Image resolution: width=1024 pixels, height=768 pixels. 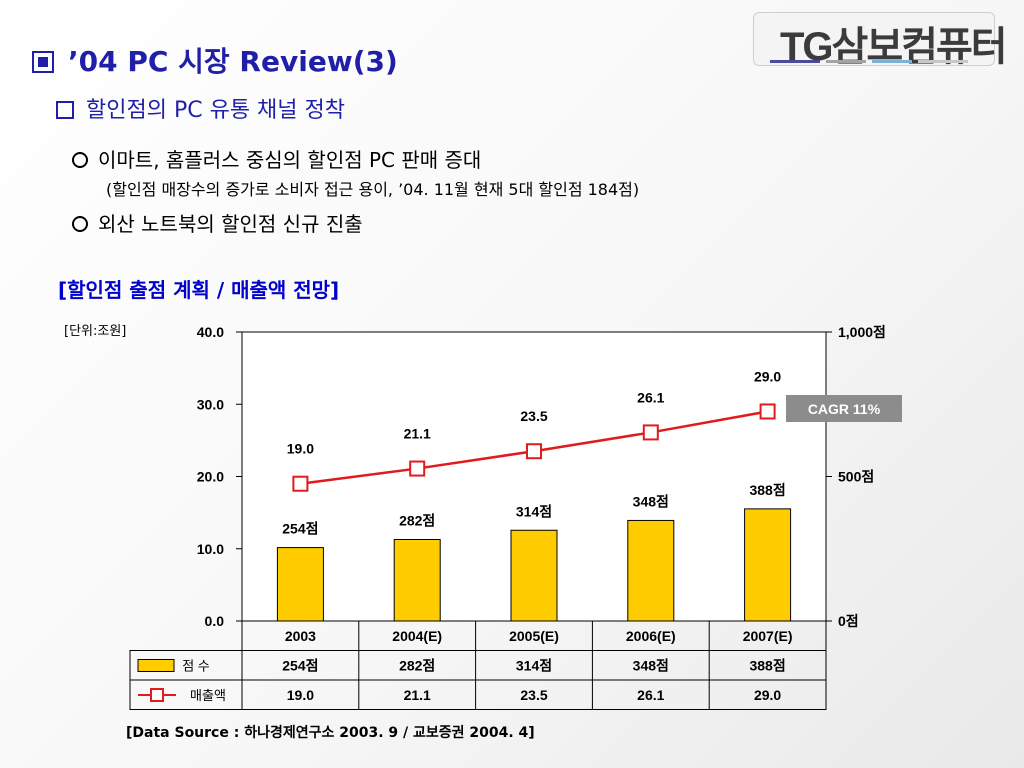 I want to click on page-subtitle: 할인점의 PC 유통 채널 정착, so click(x=200, y=108).